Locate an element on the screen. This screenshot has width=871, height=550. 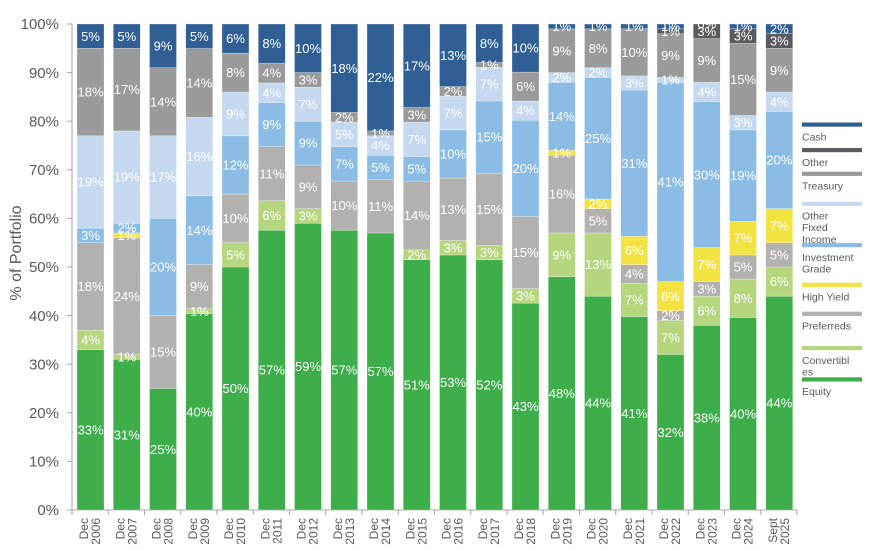
data-label-preferreds-dec-2017: 15% is located at coordinates (489, 209).